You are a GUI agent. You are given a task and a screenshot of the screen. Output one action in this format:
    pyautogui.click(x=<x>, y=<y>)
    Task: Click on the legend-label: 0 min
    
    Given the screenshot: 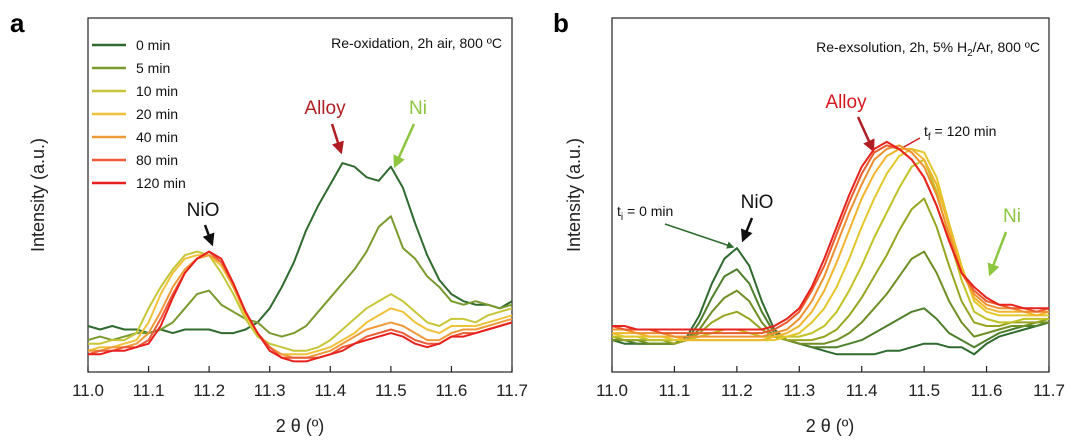 What is the action you would take?
    pyautogui.click(x=153, y=45)
    